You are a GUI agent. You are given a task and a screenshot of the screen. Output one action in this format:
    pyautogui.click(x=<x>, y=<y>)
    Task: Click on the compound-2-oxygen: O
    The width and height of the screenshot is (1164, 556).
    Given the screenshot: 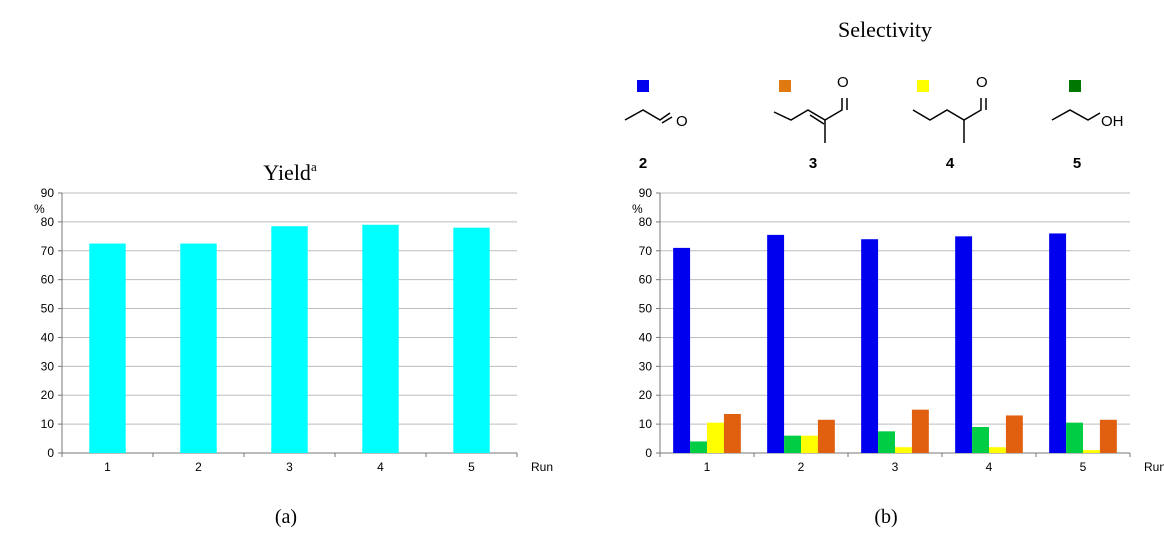 What is the action you would take?
    pyautogui.click(x=682, y=121)
    